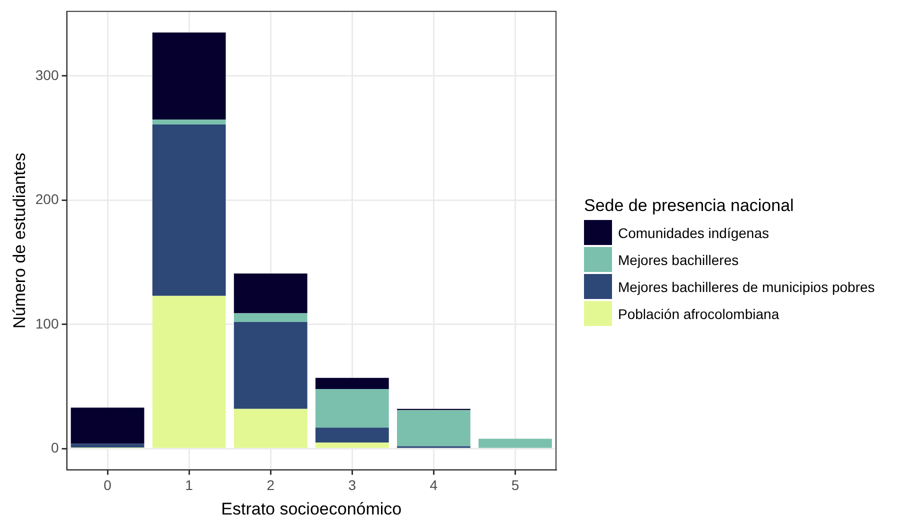 Image resolution: width=913 pixels, height=524 pixels. Describe the element at coordinates (699, 314) in the screenshot. I see `legend-label: Población afrocolombiana` at that location.